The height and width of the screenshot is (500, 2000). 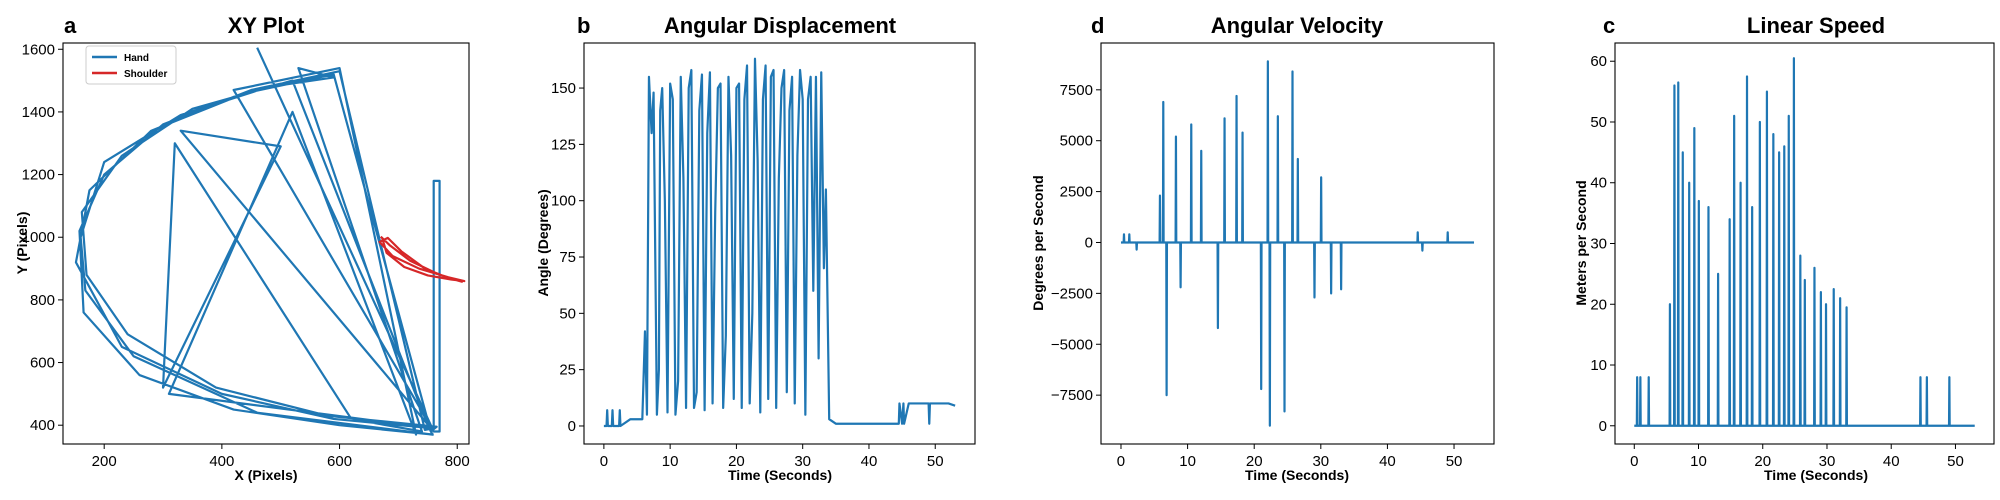 I want to click on legend: Hand Shoulder, so click(x=131, y=65).